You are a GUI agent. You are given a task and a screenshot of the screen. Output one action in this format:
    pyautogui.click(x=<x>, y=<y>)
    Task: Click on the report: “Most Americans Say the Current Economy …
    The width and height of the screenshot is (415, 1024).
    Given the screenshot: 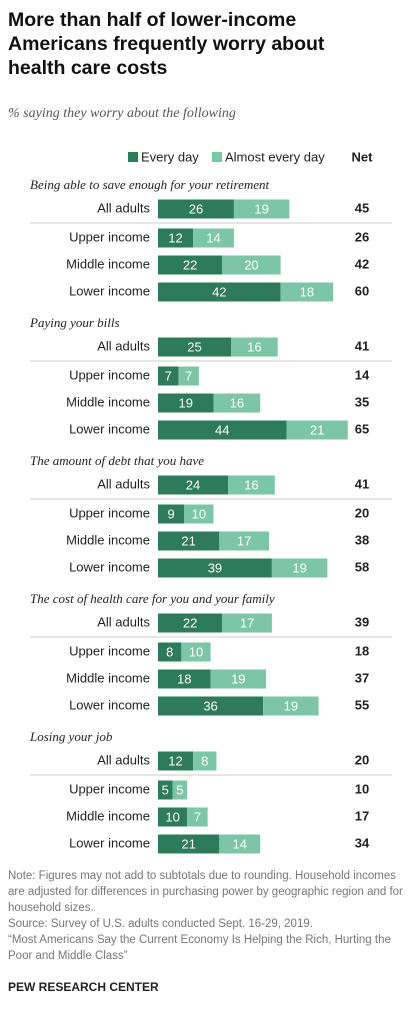 What is the action you would take?
    pyautogui.click(x=199, y=948)
    